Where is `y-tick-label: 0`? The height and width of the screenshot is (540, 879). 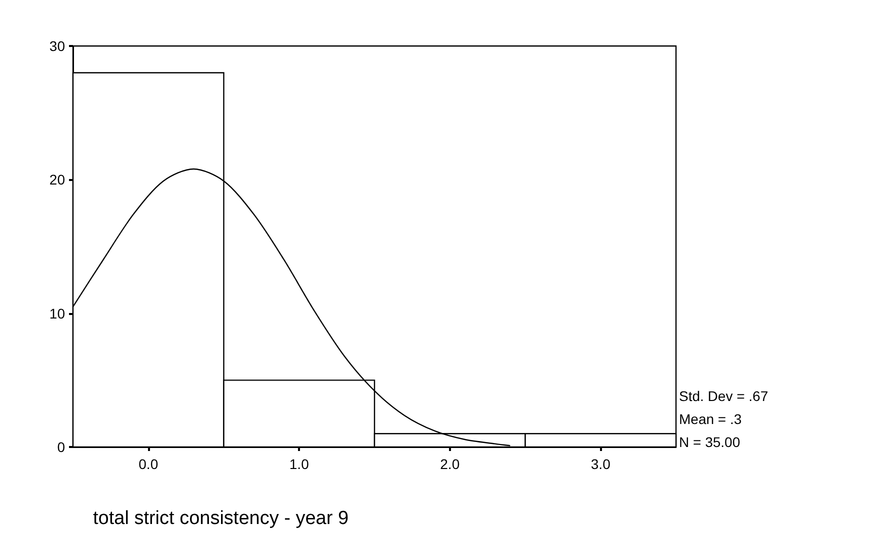
y-tick-label: 0 is located at coordinates (61, 447).